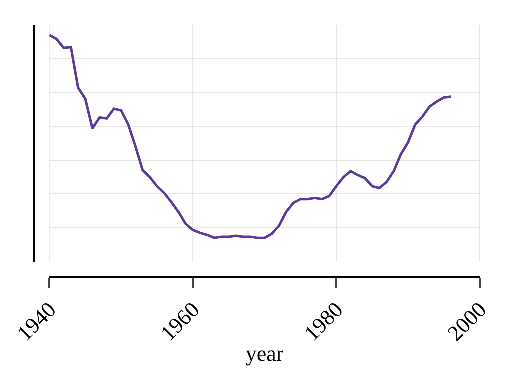  I want to click on x-axis-title: year, so click(265, 353).